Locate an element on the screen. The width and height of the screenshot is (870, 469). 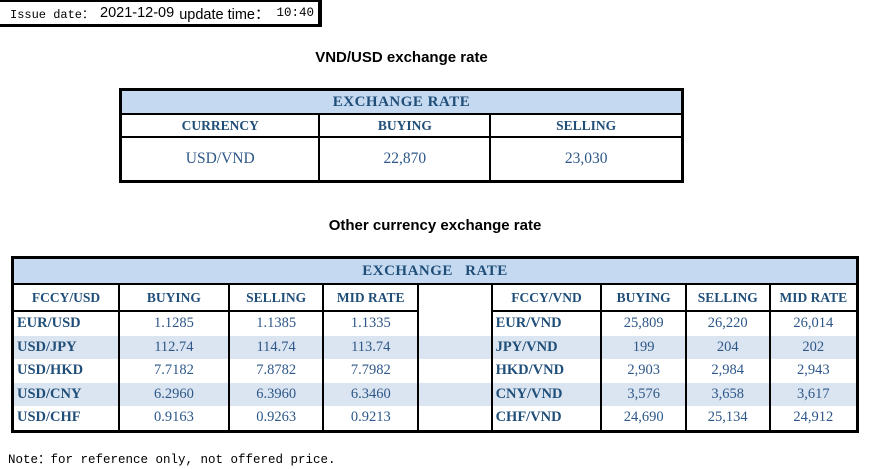
rate-value: 204 is located at coordinates (727, 347).